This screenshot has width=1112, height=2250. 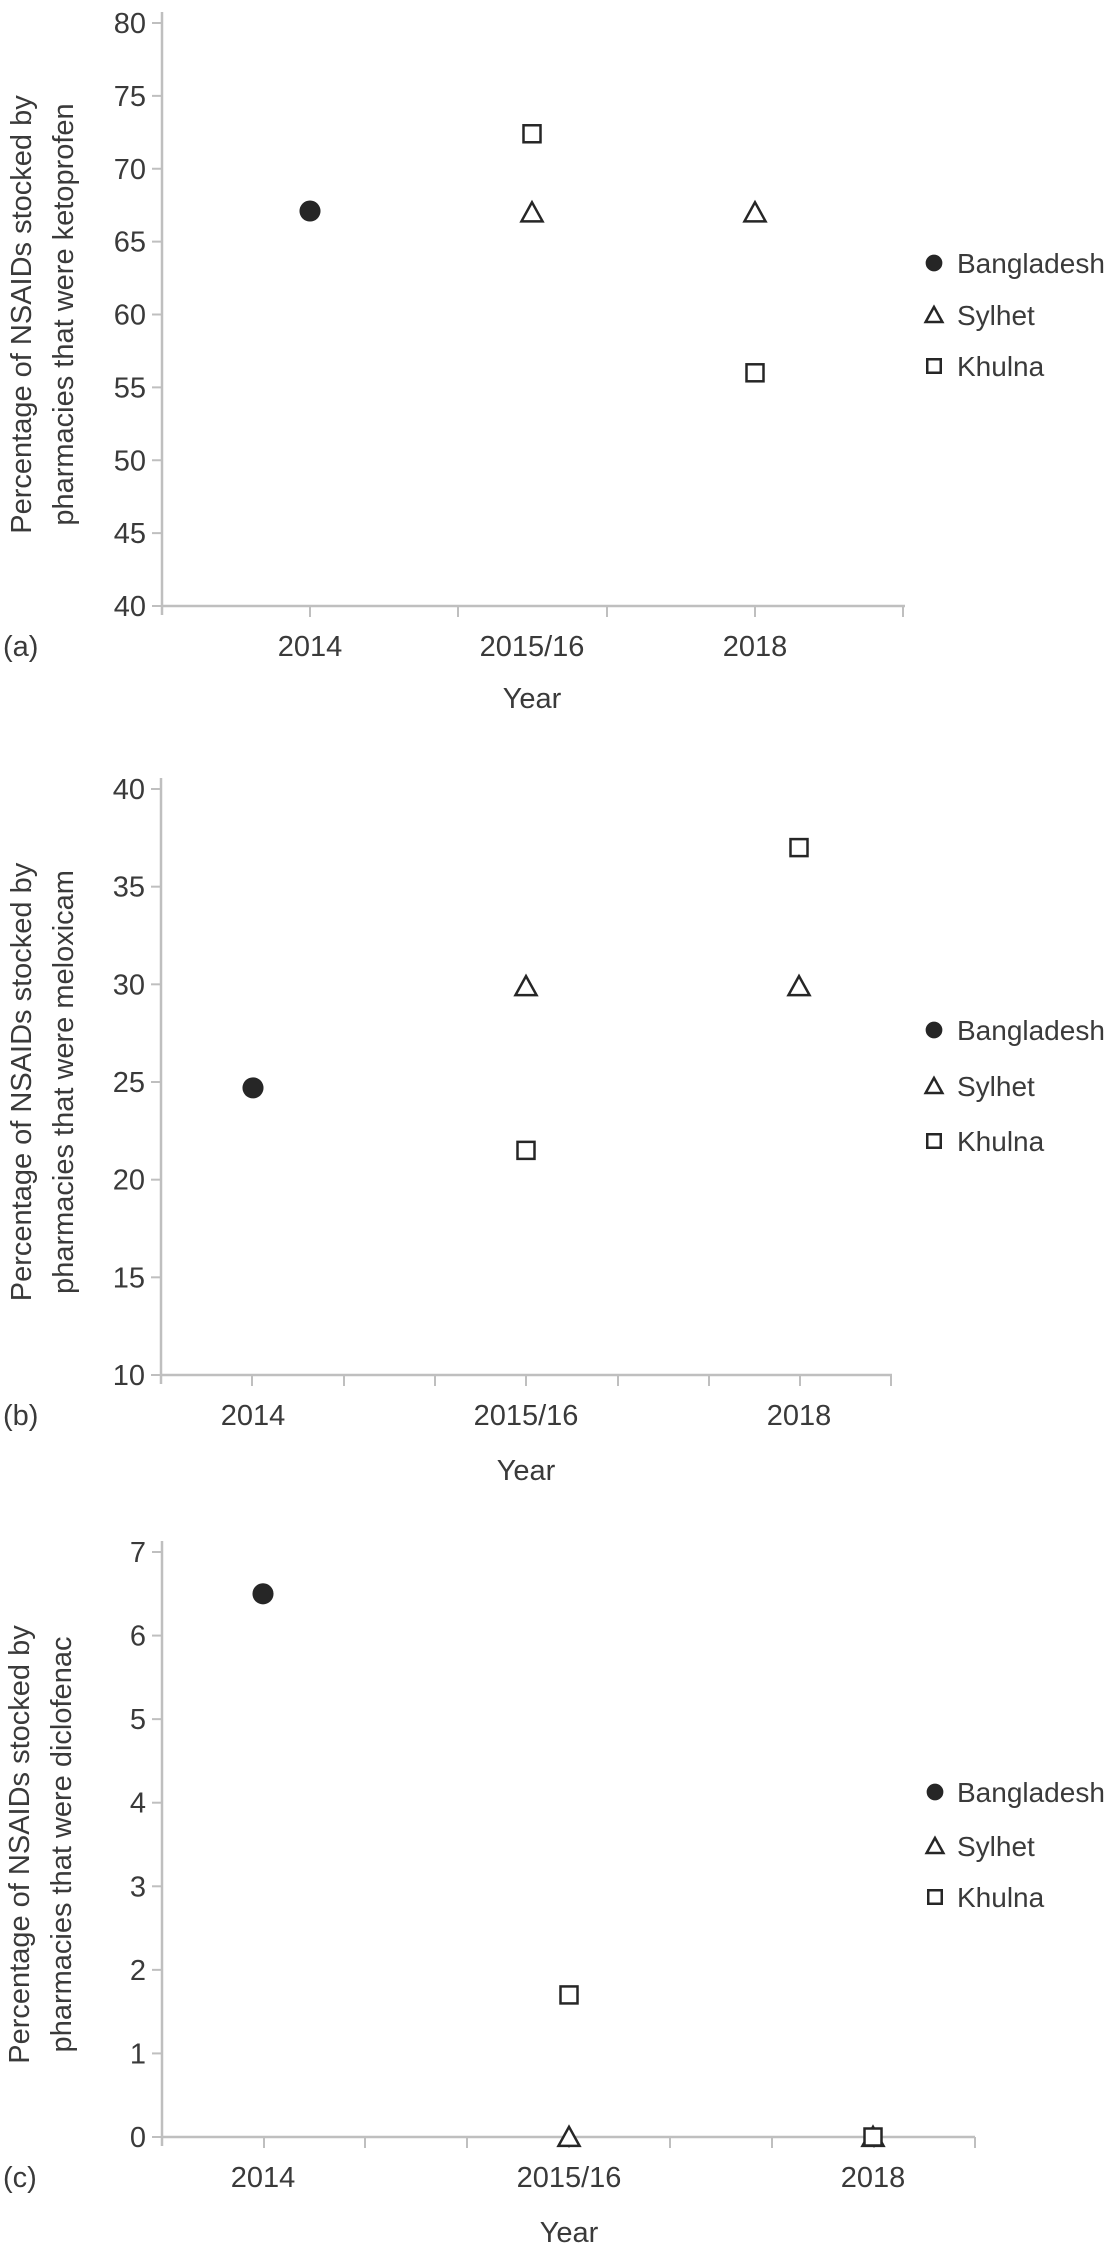 I want to click on panel-c-x-tick-label-2018: 2018, so click(x=873, y=2178).